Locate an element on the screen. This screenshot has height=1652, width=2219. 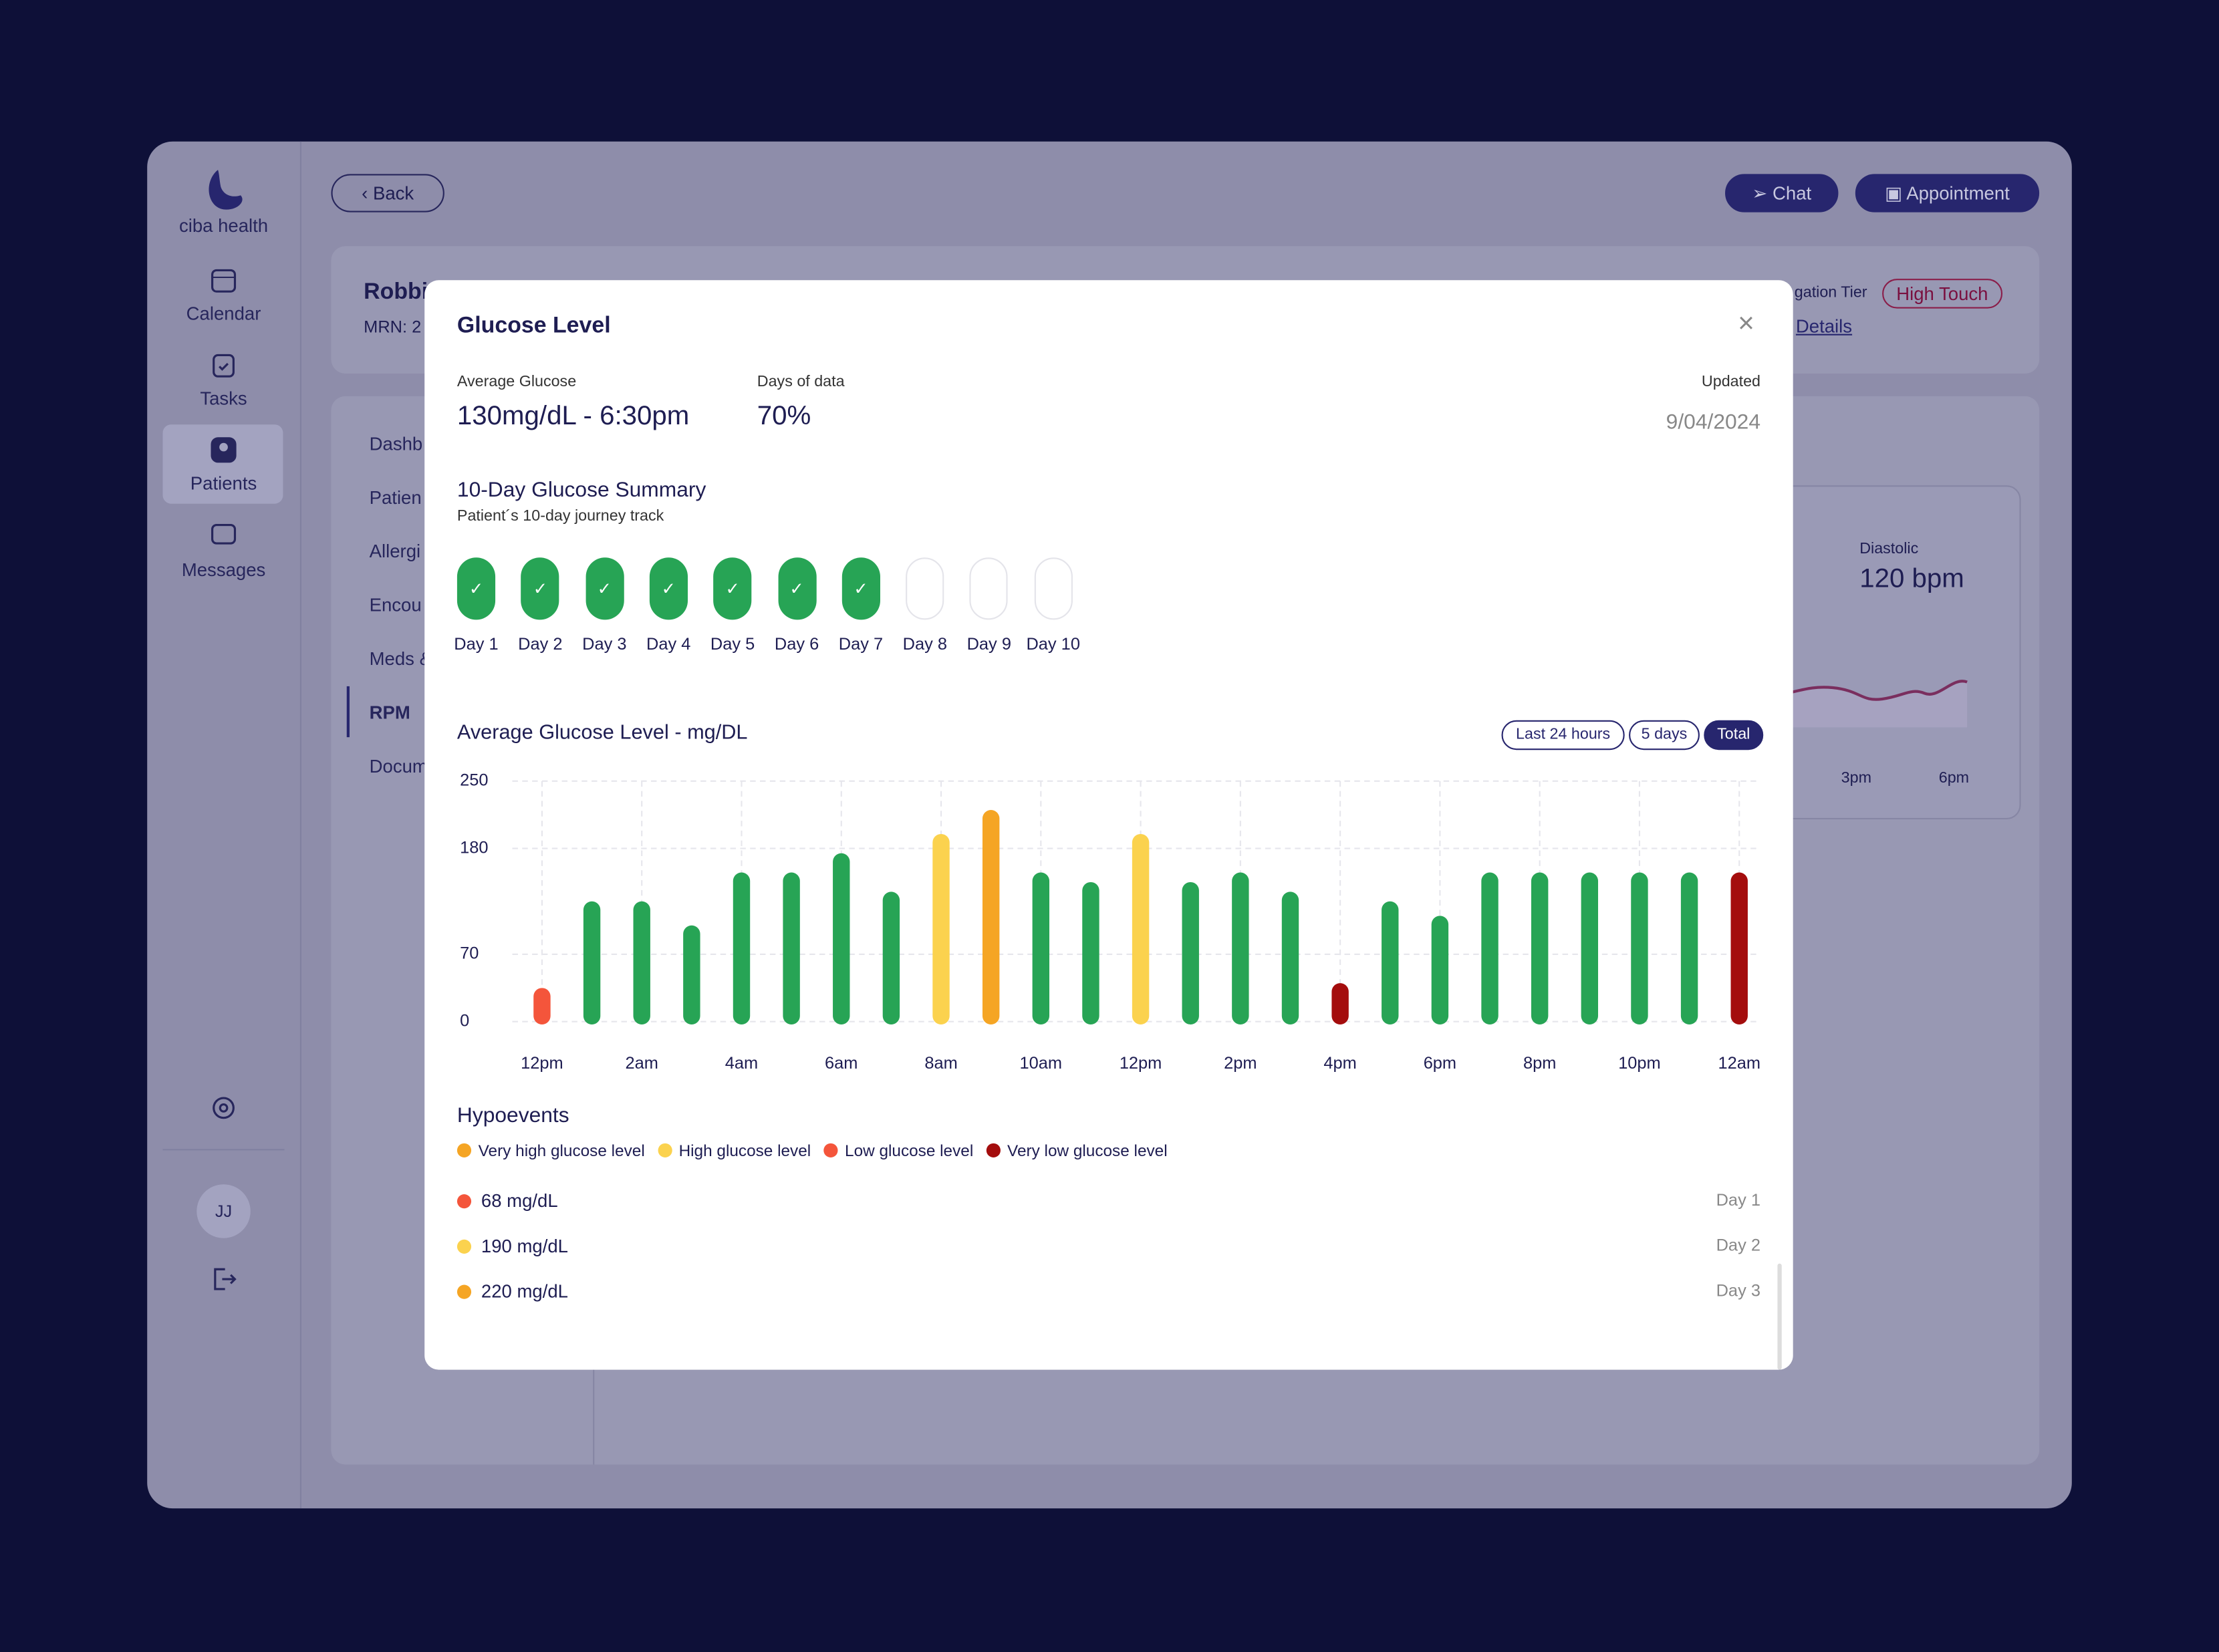
scrollbar is located at coordinates (1779, 1316).